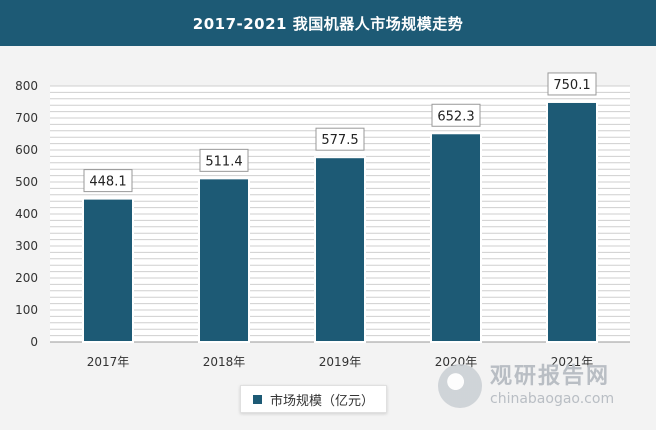 The image size is (656, 430). I want to click on data-label: 511.4, so click(223, 161).